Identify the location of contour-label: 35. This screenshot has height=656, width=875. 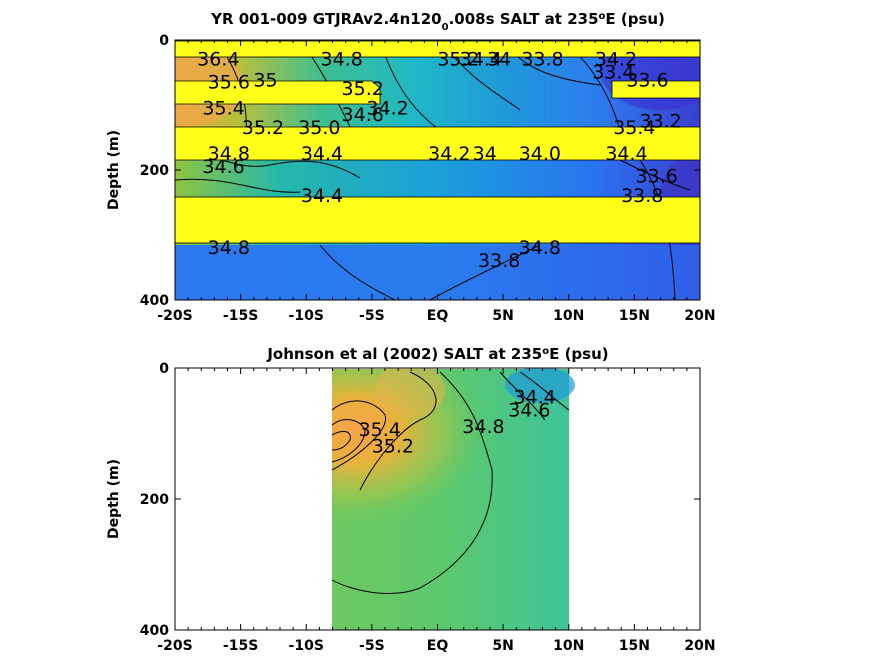
(265, 80).